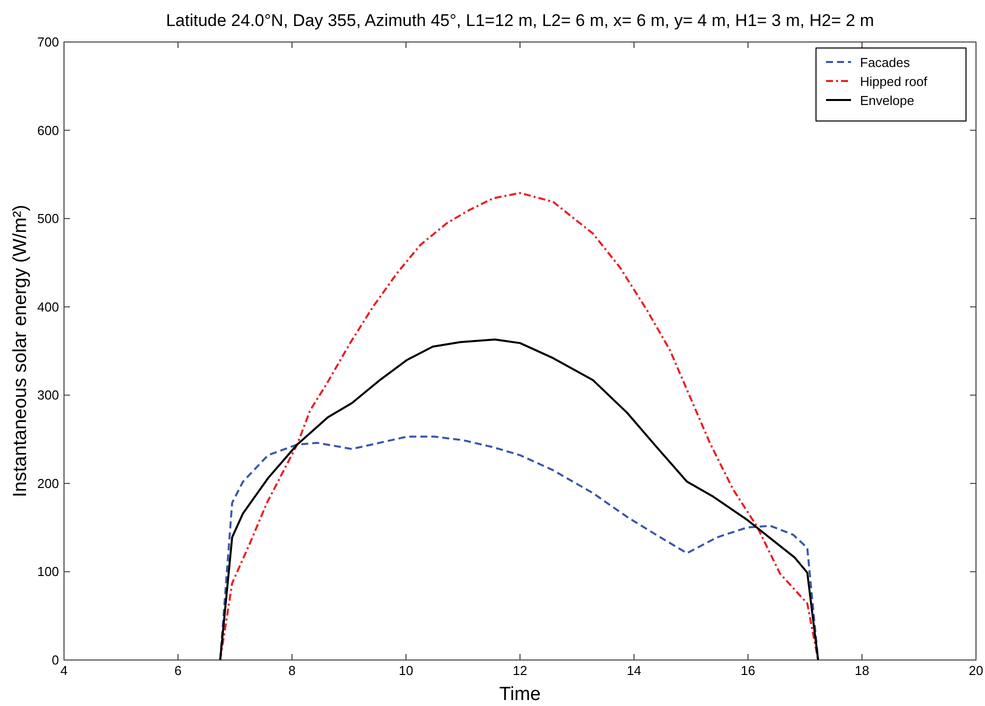 This screenshot has width=985, height=706. What do you see at coordinates (634, 670) in the screenshot?
I see `x-tick-label: 14` at bounding box center [634, 670].